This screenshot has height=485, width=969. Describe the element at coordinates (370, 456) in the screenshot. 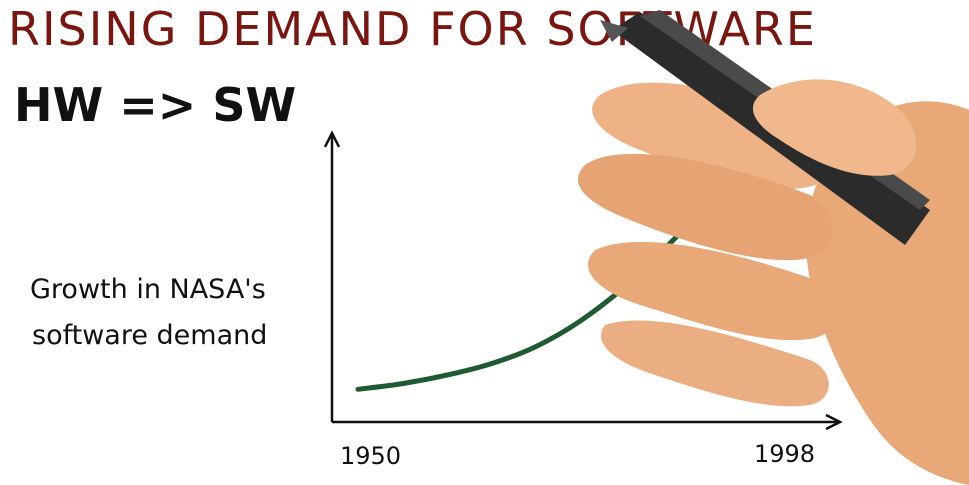

I see `x-tick-label-start: 1950` at that location.